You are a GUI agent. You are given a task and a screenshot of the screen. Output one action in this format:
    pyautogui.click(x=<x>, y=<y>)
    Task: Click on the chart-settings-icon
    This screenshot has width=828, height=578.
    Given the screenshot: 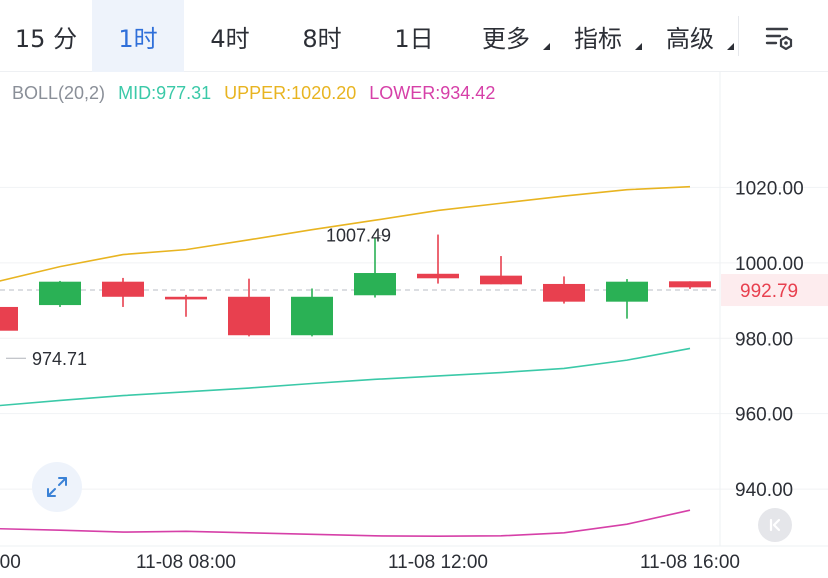 What is the action you would take?
    pyautogui.click(x=779, y=38)
    